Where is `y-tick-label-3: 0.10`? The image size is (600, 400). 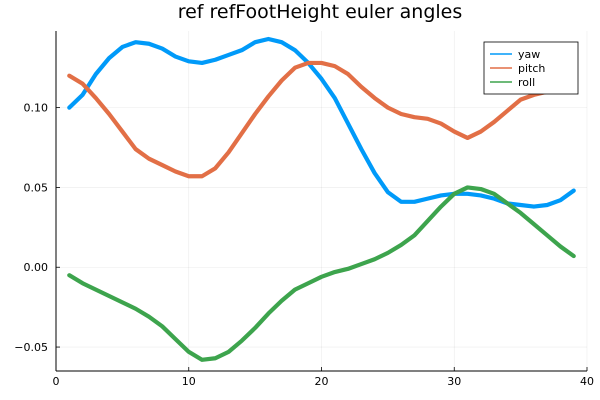 y-tick-label-3: 0.10 is located at coordinates (36, 108).